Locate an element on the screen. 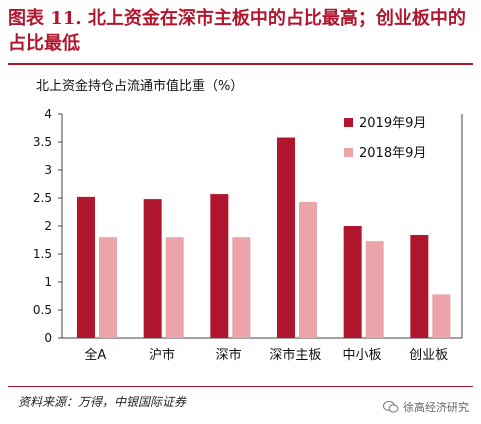 The image size is (481, 424). x-tick-label: 深市主板 is located at coordinates (295, 355).